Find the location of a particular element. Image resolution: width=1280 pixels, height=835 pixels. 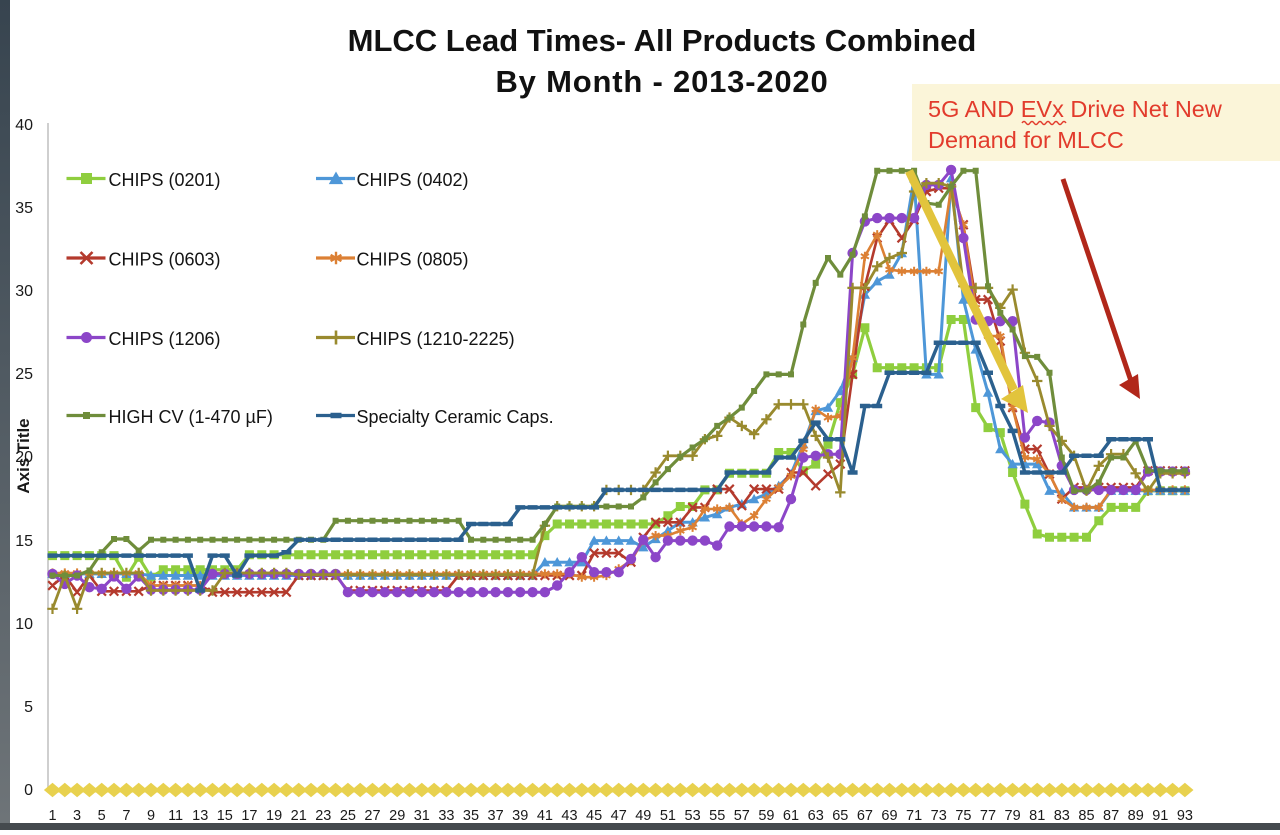

svg-text: 45 is located at coordinates (594, 816).